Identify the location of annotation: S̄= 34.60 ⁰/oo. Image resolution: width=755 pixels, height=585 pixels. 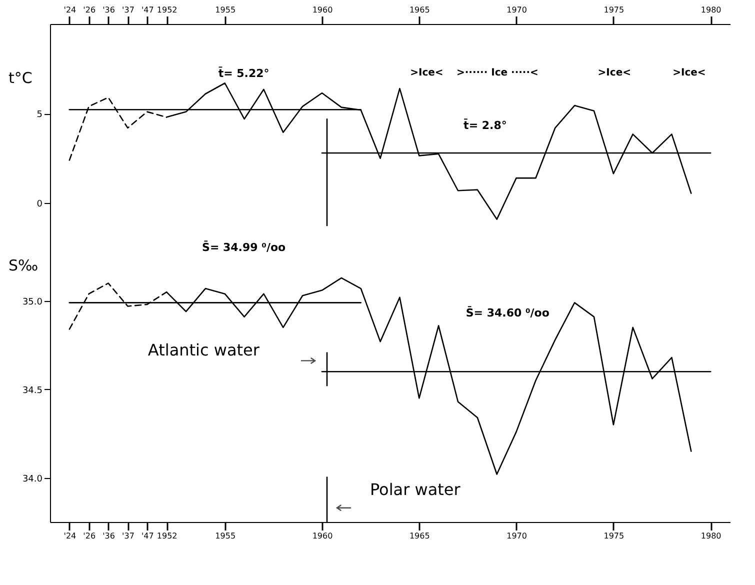
(508, 312).